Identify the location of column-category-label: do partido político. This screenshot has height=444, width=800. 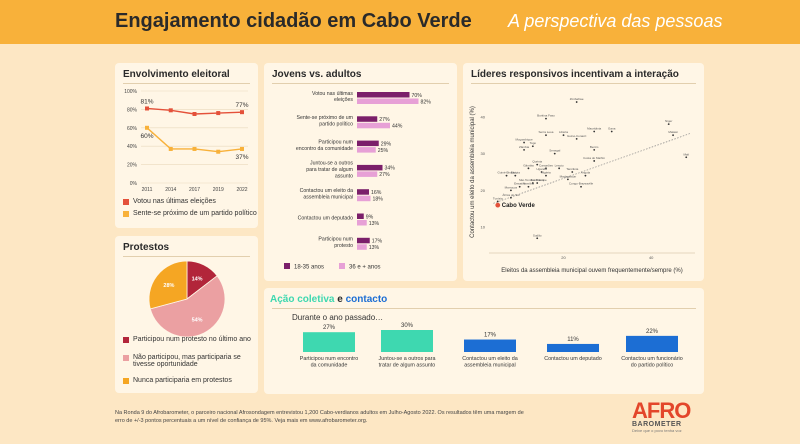
(652, 366).